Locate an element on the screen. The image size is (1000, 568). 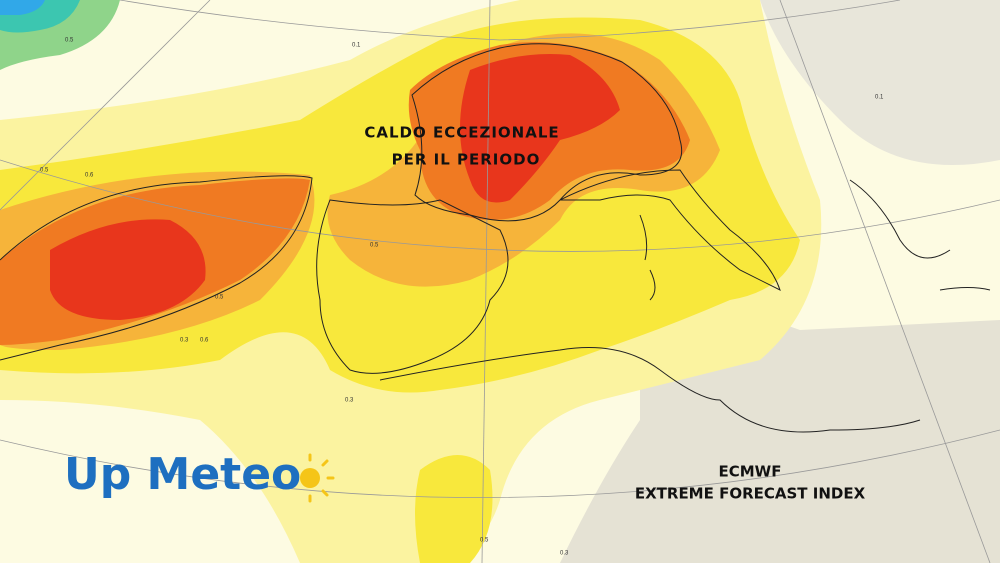
annotation: PER IL PERIODO is located at coordinates (466, 160).